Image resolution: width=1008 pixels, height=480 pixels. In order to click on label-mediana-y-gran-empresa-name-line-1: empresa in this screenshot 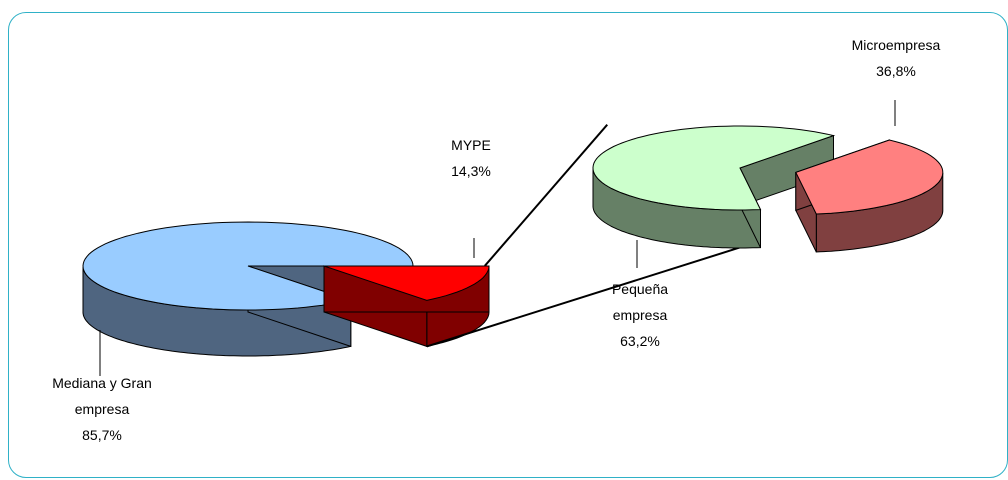, I will do `click(102, 409)`.